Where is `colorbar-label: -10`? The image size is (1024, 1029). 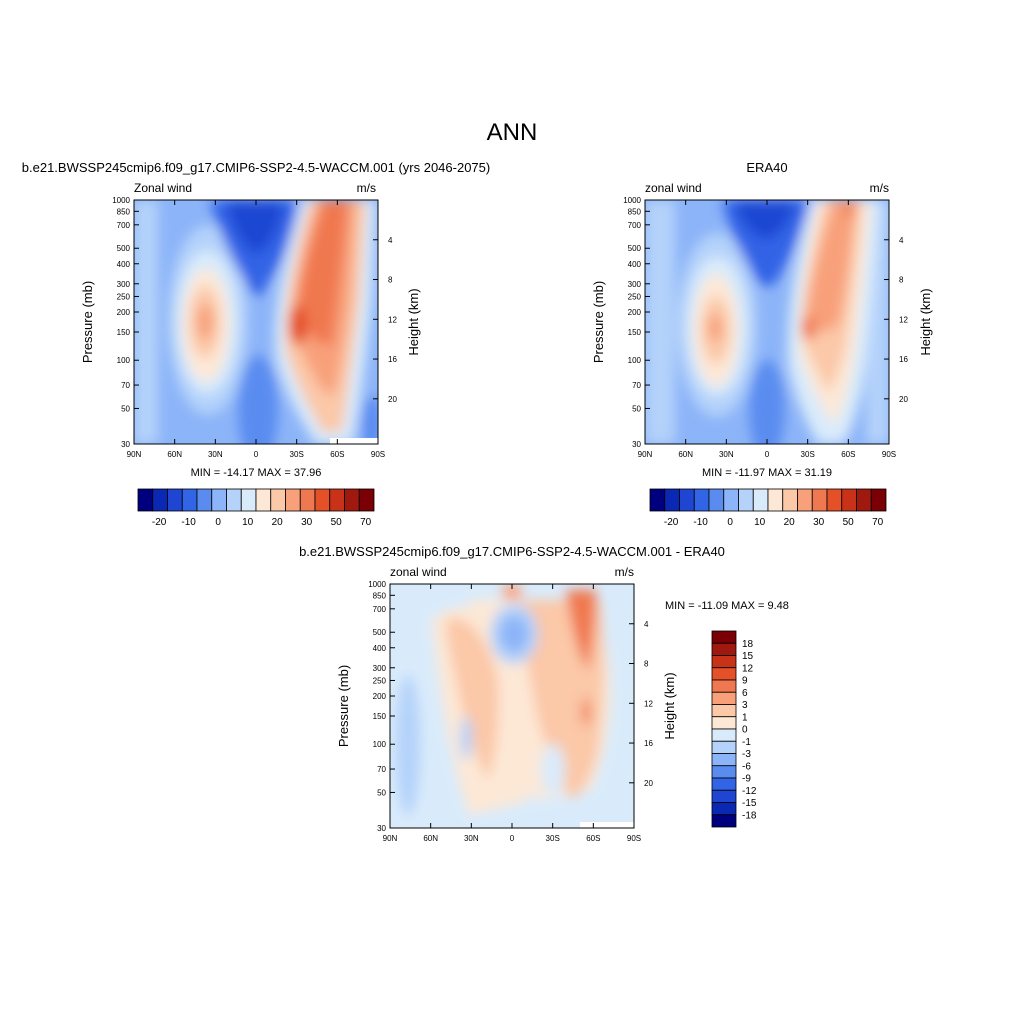
colorbar-label: -10 is located at coordinates (700, 522).